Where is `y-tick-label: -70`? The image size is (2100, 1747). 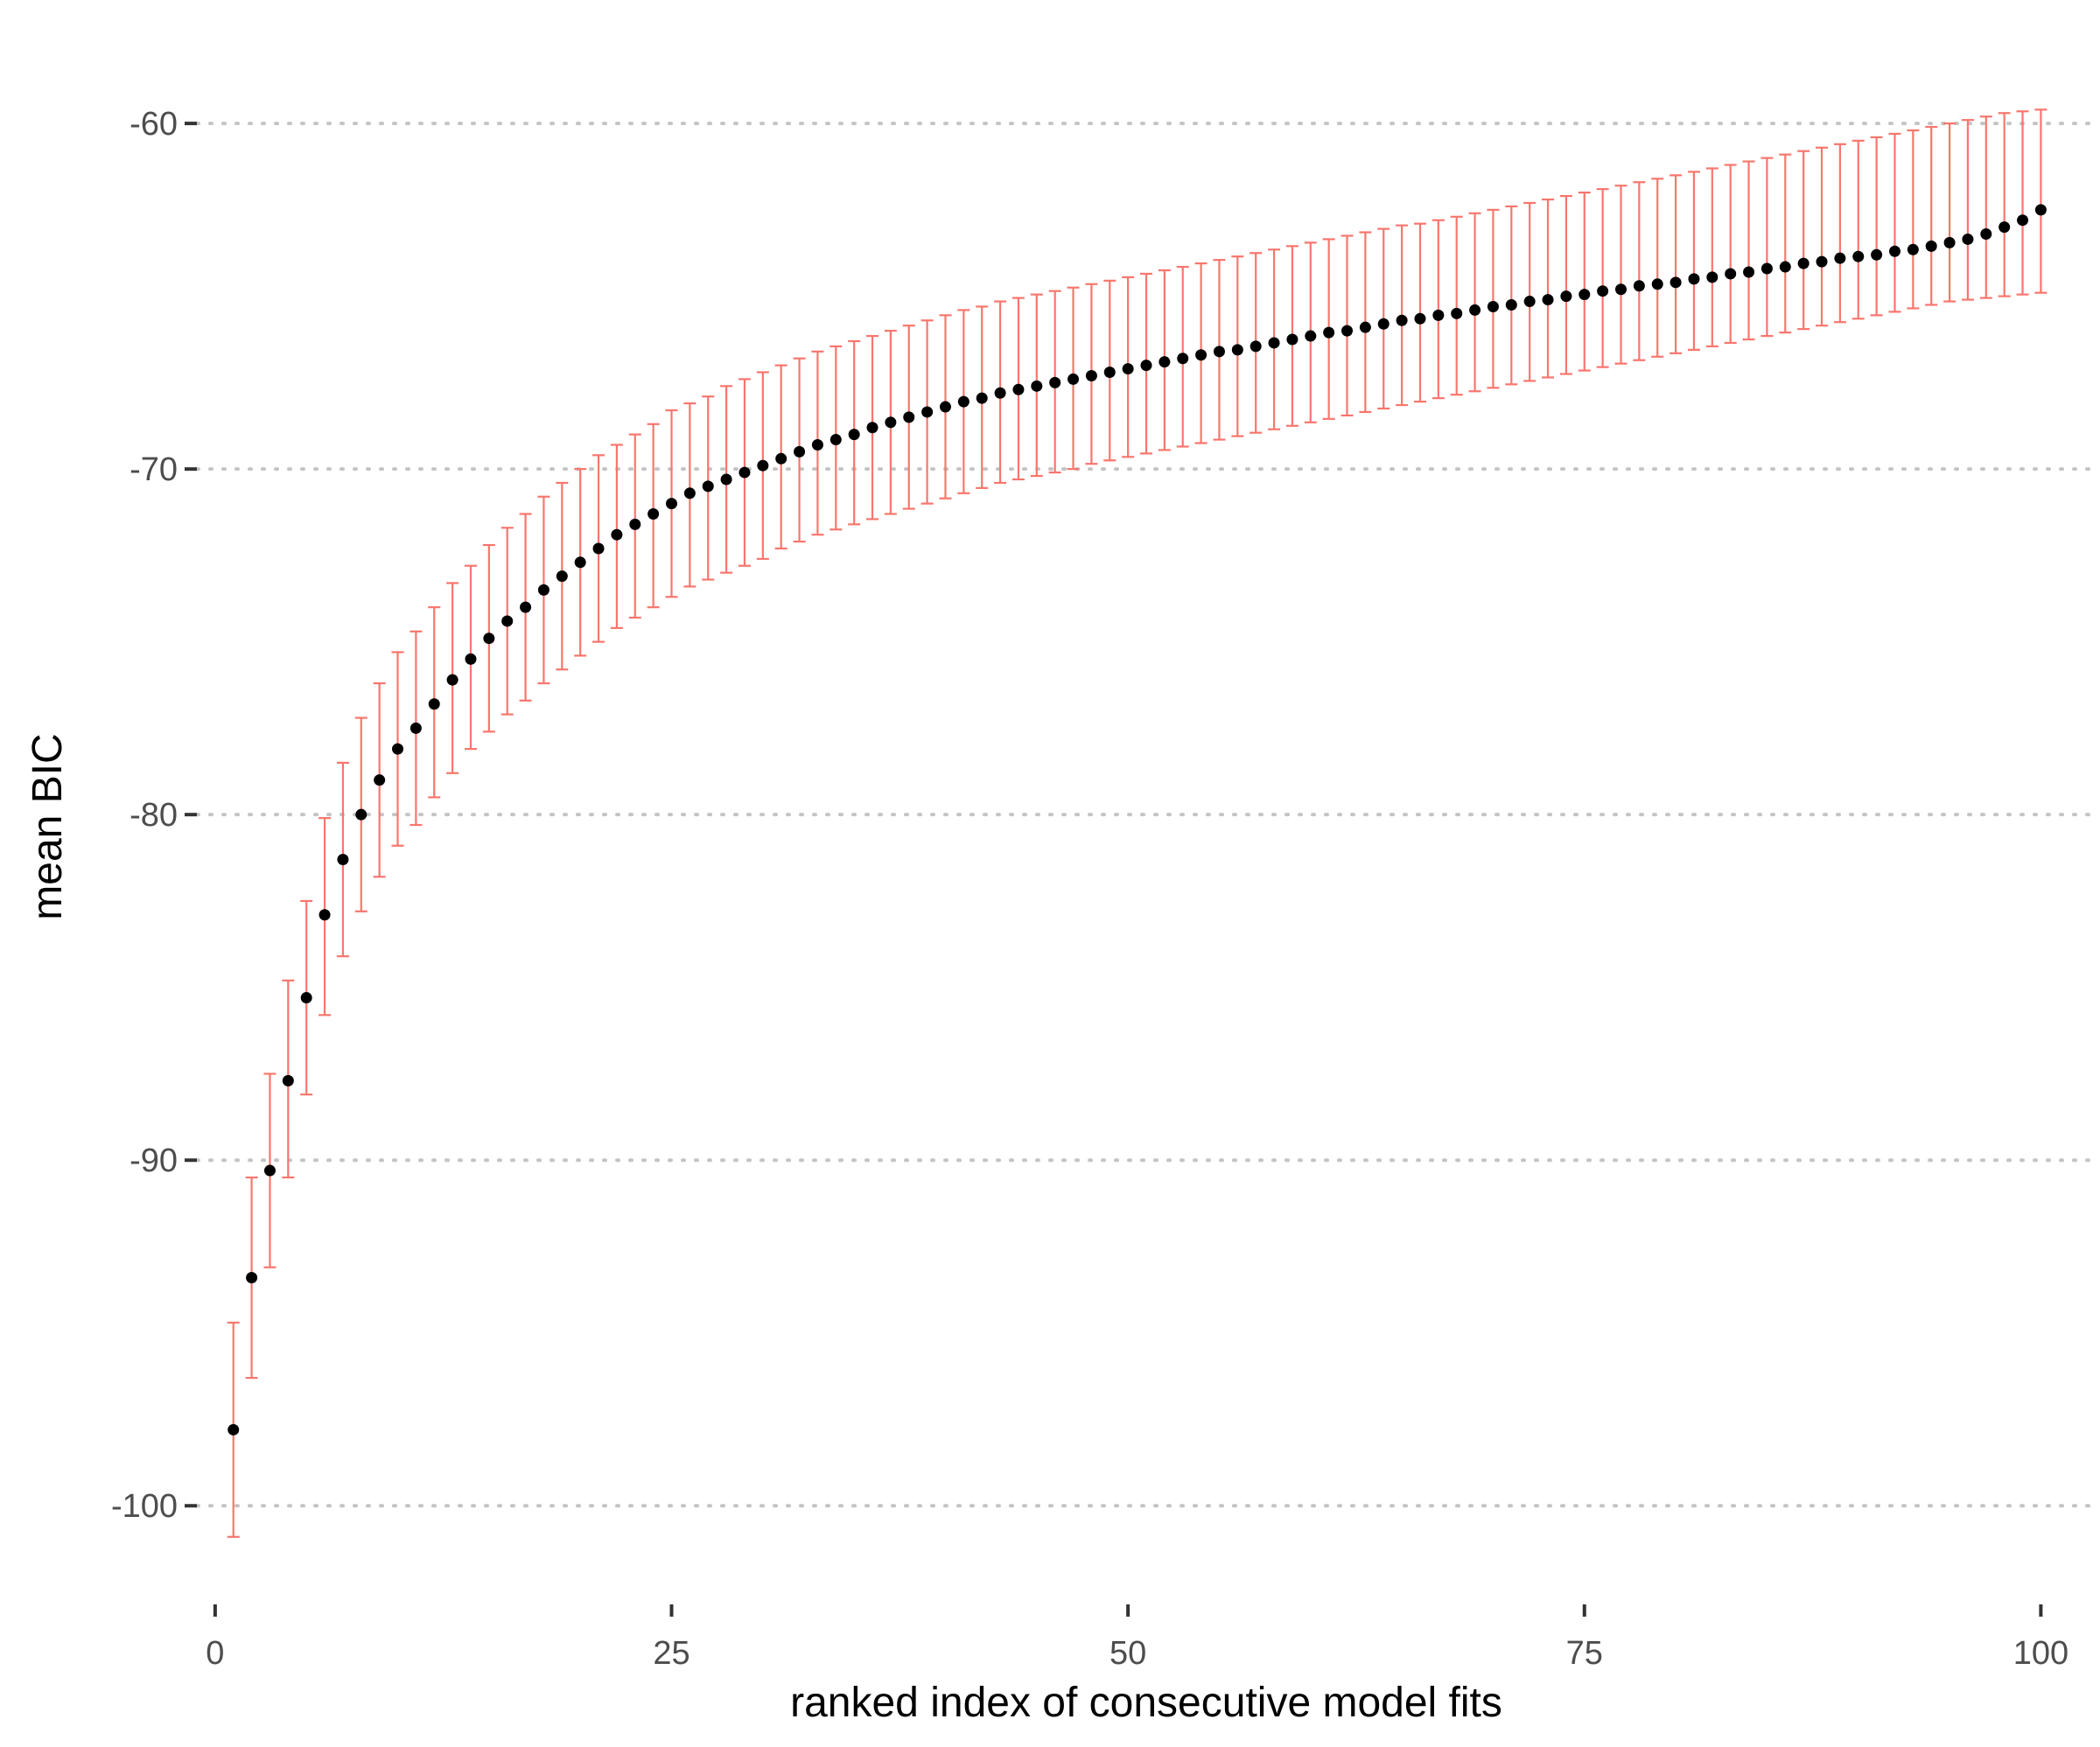 y-tick-label: -70 is located at coordinates (154, 470).